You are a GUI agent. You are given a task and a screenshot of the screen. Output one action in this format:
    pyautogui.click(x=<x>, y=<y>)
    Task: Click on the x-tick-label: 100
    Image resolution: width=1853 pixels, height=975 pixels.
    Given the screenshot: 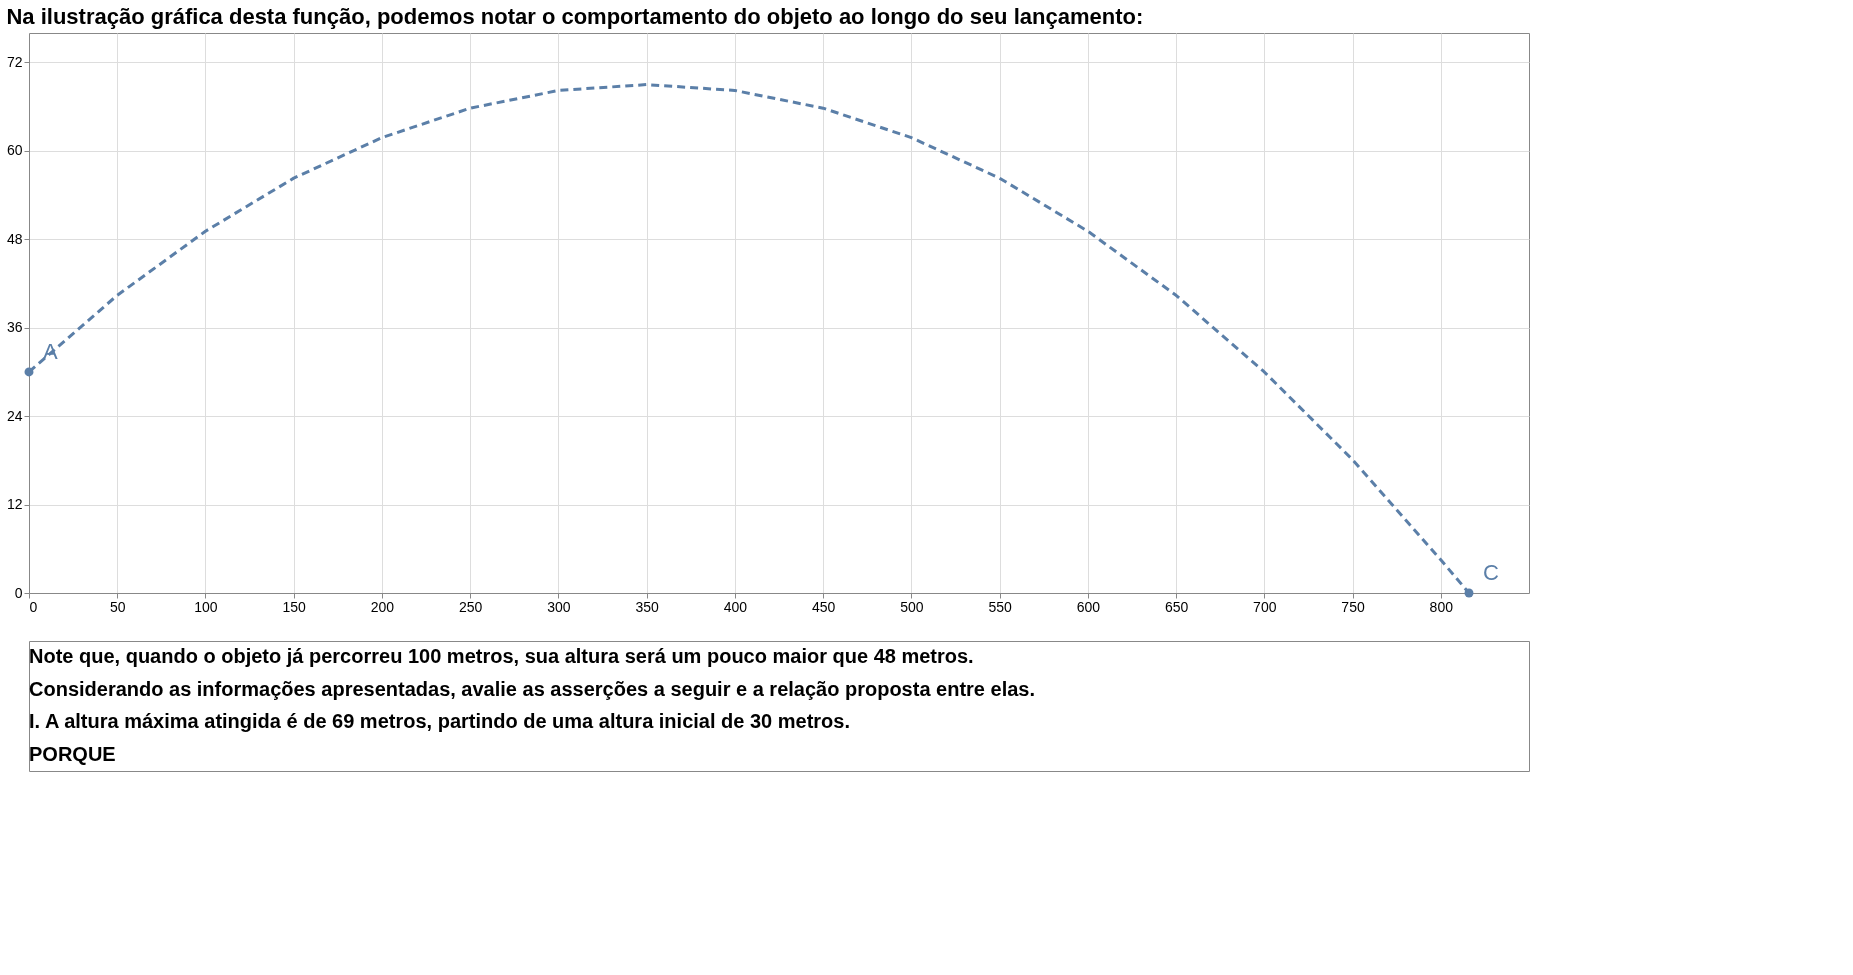 What is the action you would take?
    pyautogui.click(x=206, y=606)
    